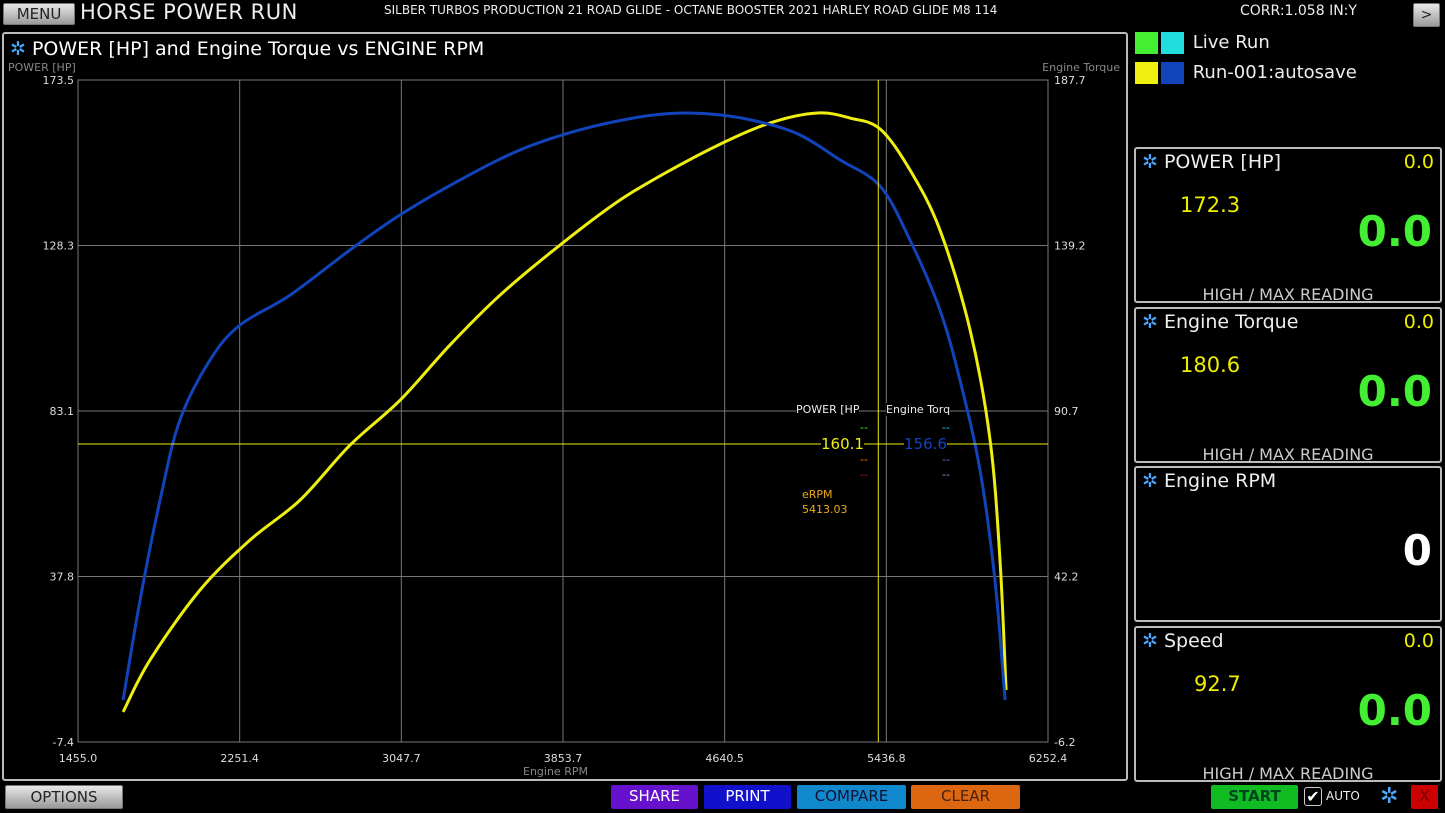 The image size is (1445, 813). Describe the element at coordinates (1389, 796) in the screenshot. I see `settings-gear-icon: ✲` at that location.